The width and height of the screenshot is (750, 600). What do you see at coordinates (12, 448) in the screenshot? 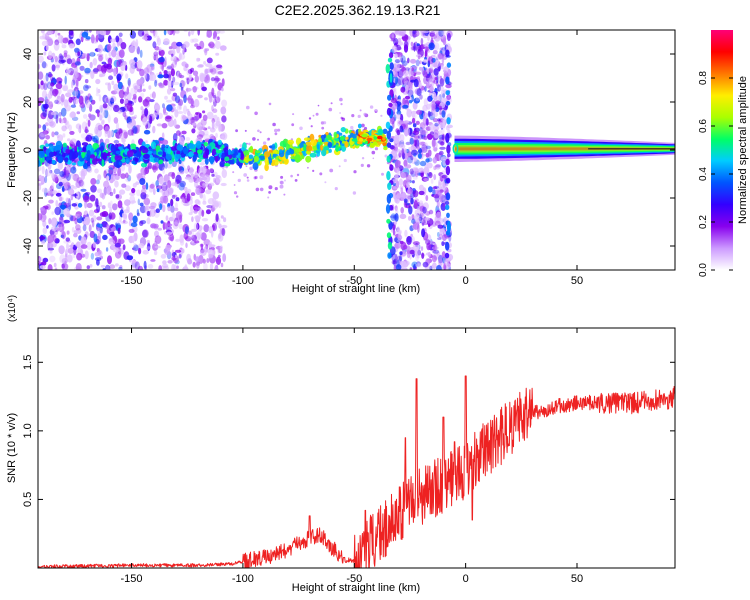
I see `snr-y-label: SNR (10 * v/v)` at bounding box center [12, 448].